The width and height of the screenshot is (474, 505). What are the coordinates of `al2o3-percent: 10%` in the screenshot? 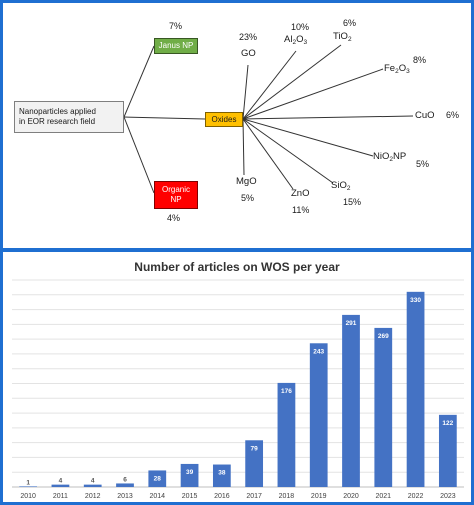 It's located at (300, 27).